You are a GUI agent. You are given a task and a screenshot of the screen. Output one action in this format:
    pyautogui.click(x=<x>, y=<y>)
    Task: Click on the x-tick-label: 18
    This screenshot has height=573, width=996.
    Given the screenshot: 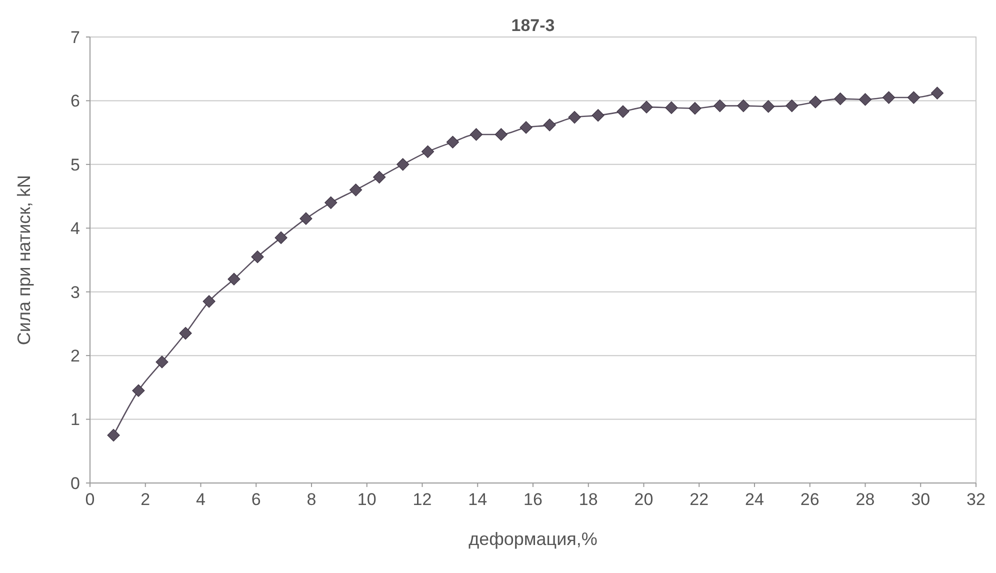 What is the action you would take?
    pyautogui.click(x=588, y=499)
    